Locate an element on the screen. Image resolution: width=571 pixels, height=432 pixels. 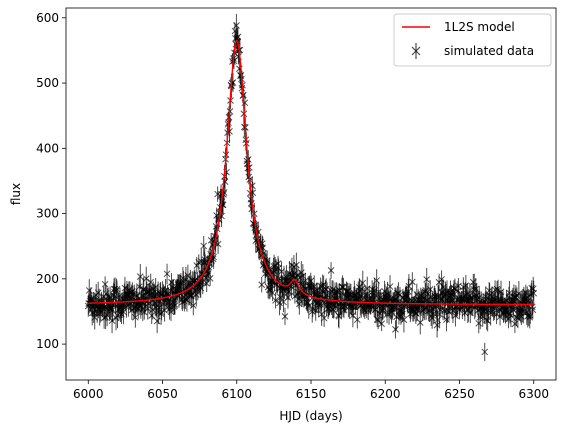
legend: 1L2S model simulated data is located at coordinates (472, 40).